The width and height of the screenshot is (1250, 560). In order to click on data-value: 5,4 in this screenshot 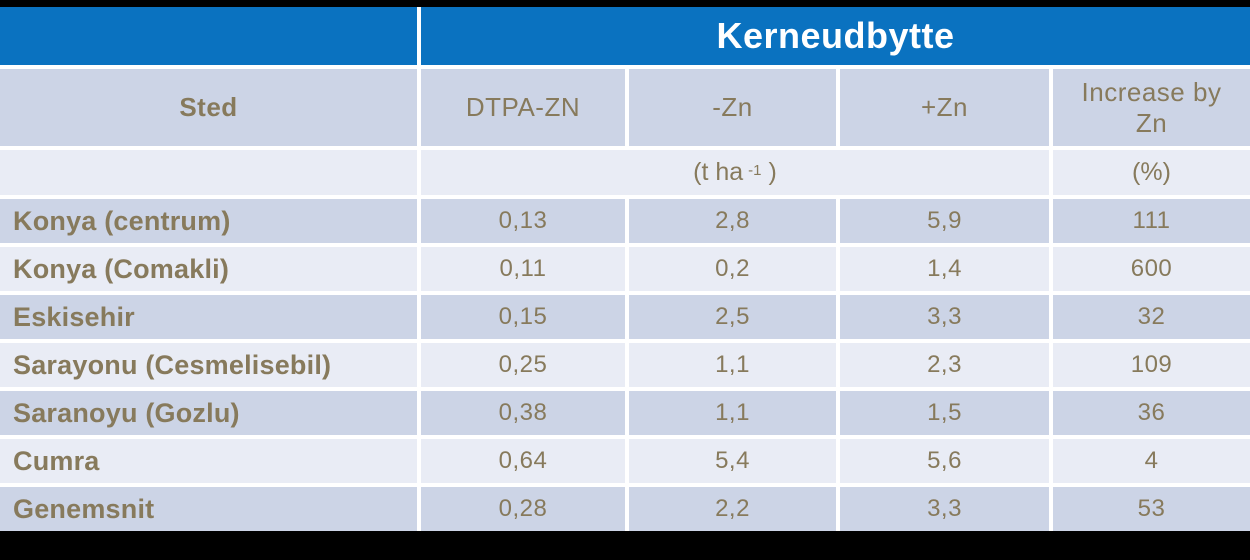, I will do `click(732, 460)`.